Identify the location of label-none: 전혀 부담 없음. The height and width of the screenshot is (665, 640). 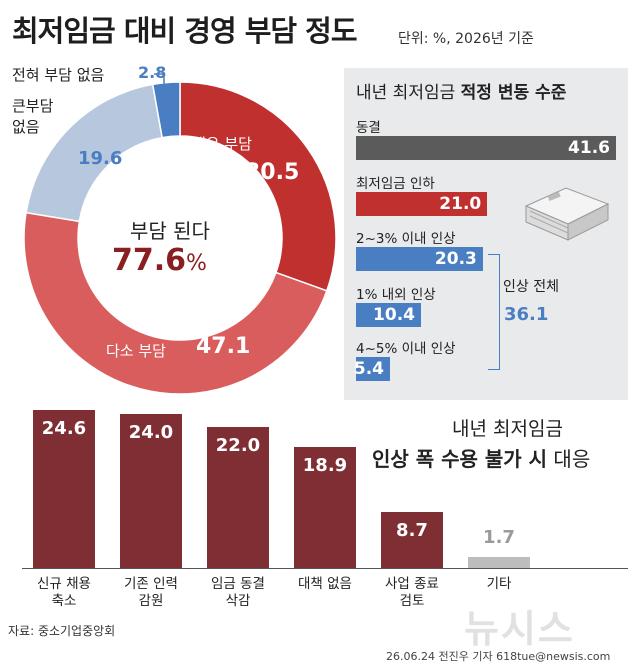
(58, 75).